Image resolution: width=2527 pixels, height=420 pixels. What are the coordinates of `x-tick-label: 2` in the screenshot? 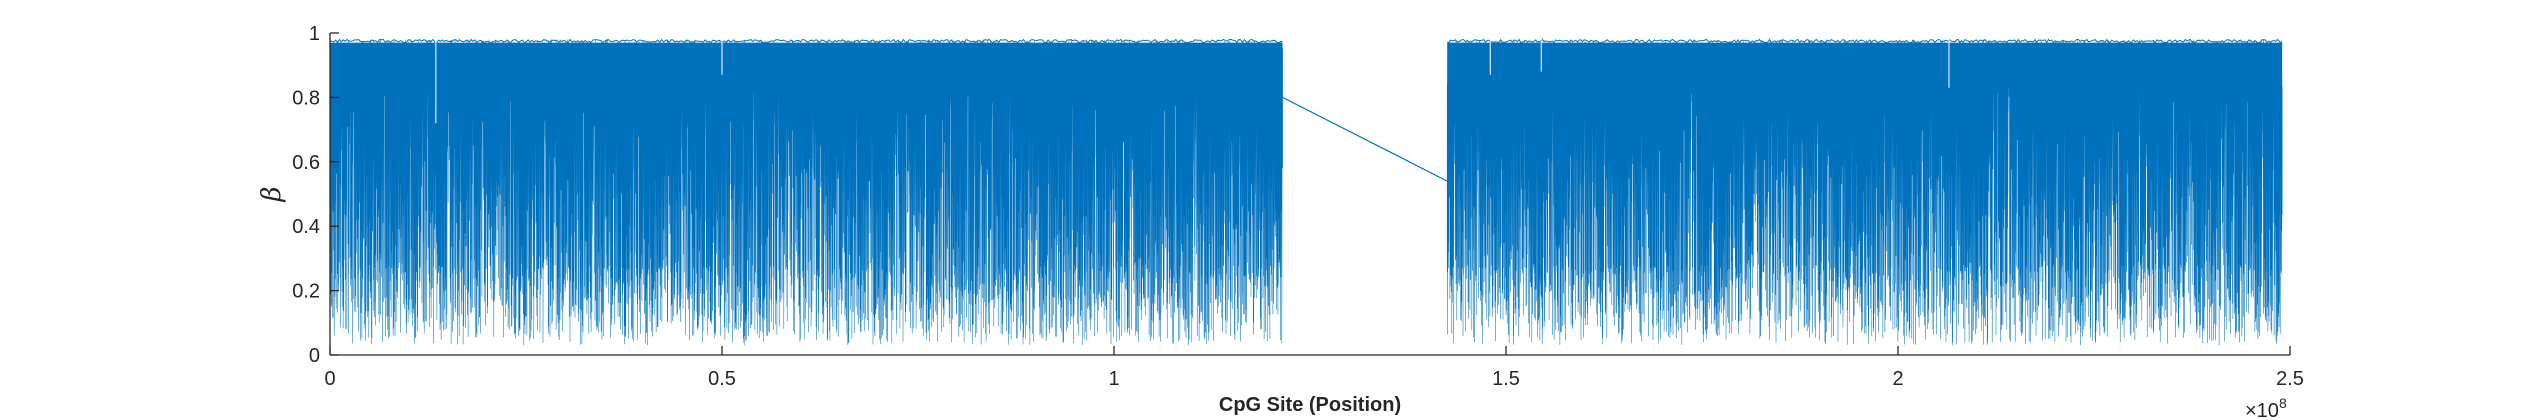 It's located at (1897, 379).